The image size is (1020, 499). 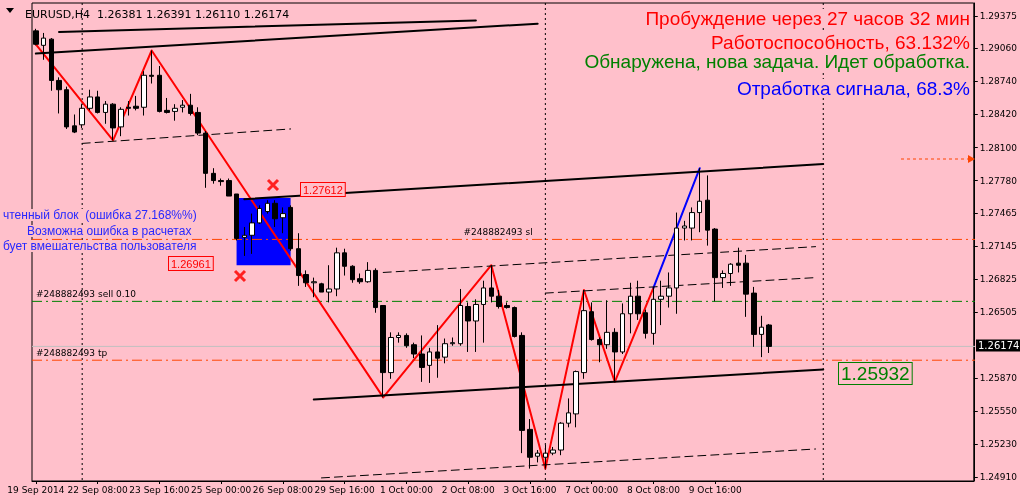 I want to click on y-tick-label: 1.24910, so click(x=998, y=476).